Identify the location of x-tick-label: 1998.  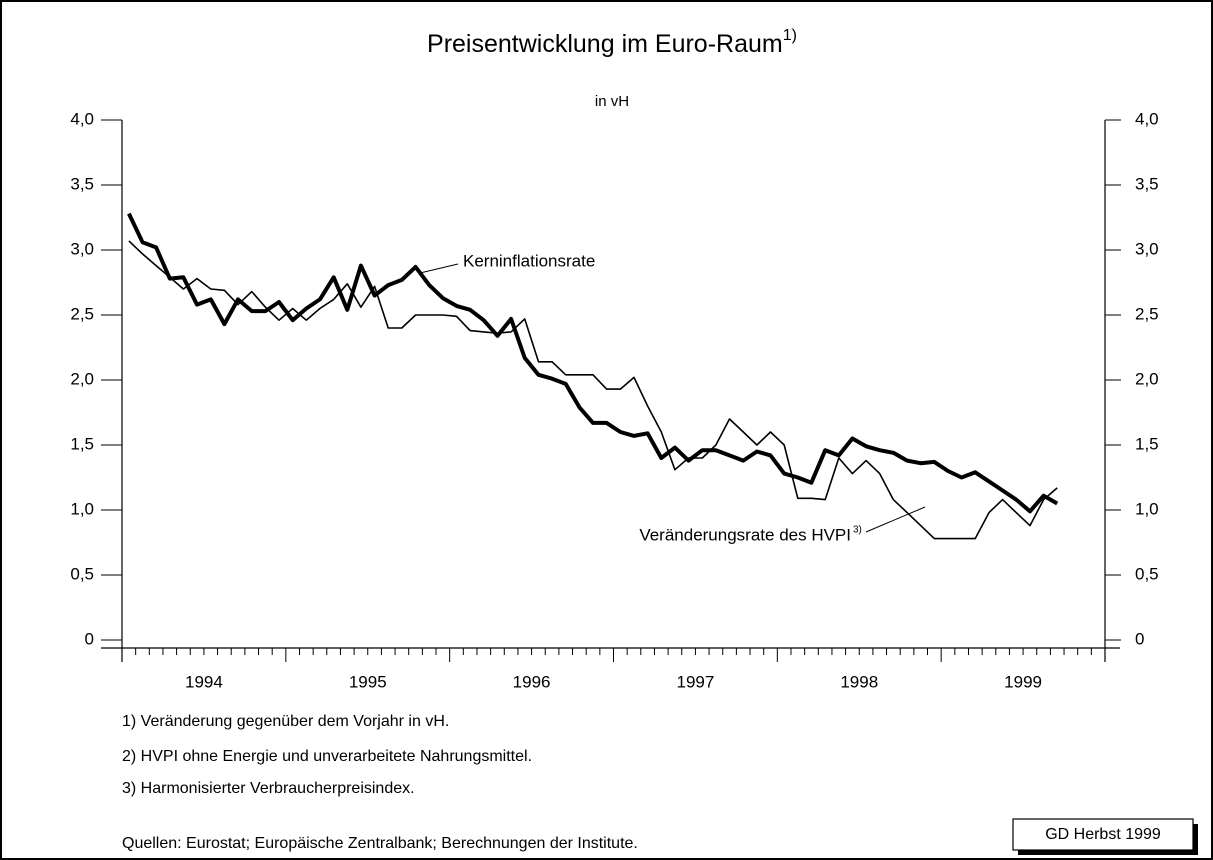
(859, 681).